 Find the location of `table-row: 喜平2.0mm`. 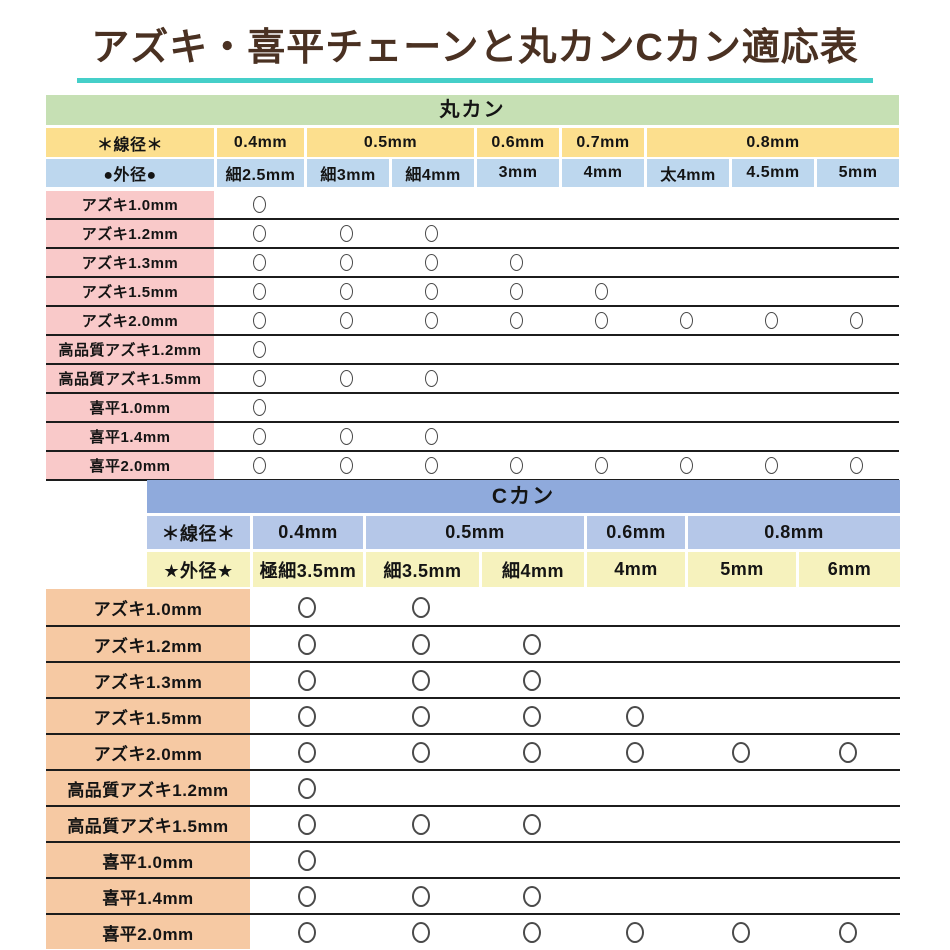

table-row: 喜平2.0mm is located at coordinates (472, 466).